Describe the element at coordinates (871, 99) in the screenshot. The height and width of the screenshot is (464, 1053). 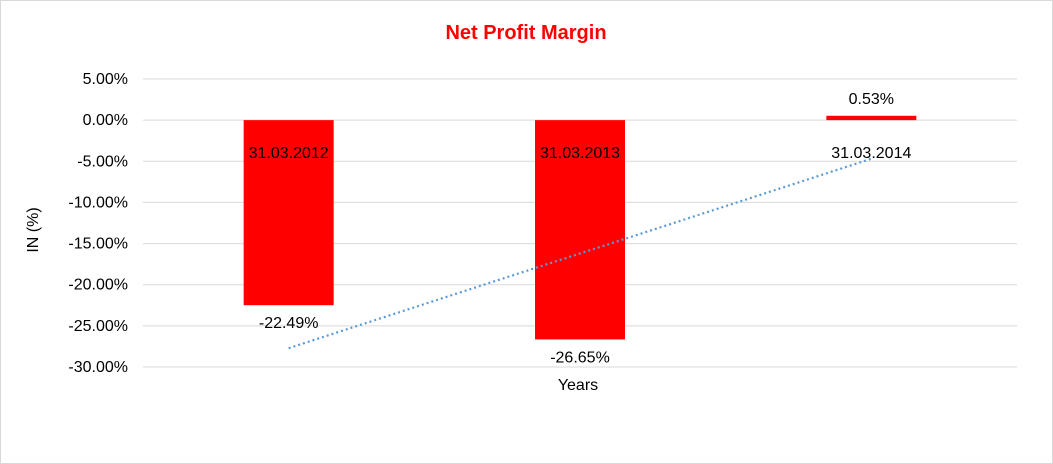
I see `data-label: 0.53%` at that location.